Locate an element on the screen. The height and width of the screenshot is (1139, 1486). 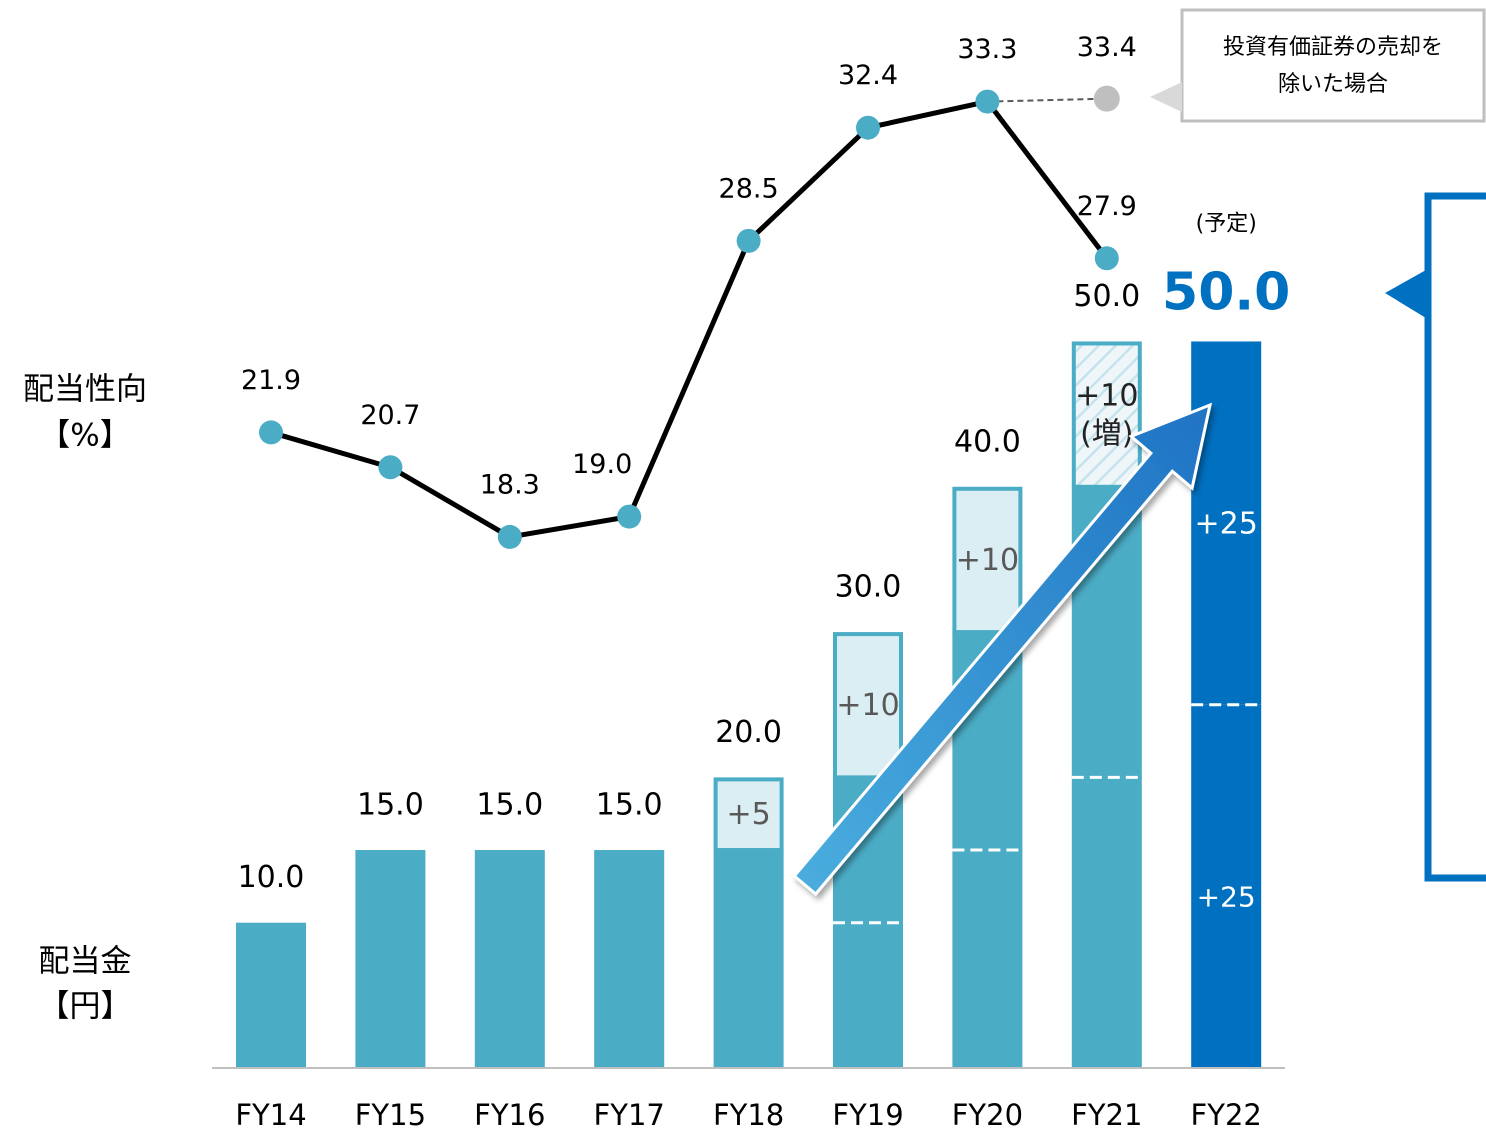
bar-base-label: +25 is located at coordinates (1226, 896).